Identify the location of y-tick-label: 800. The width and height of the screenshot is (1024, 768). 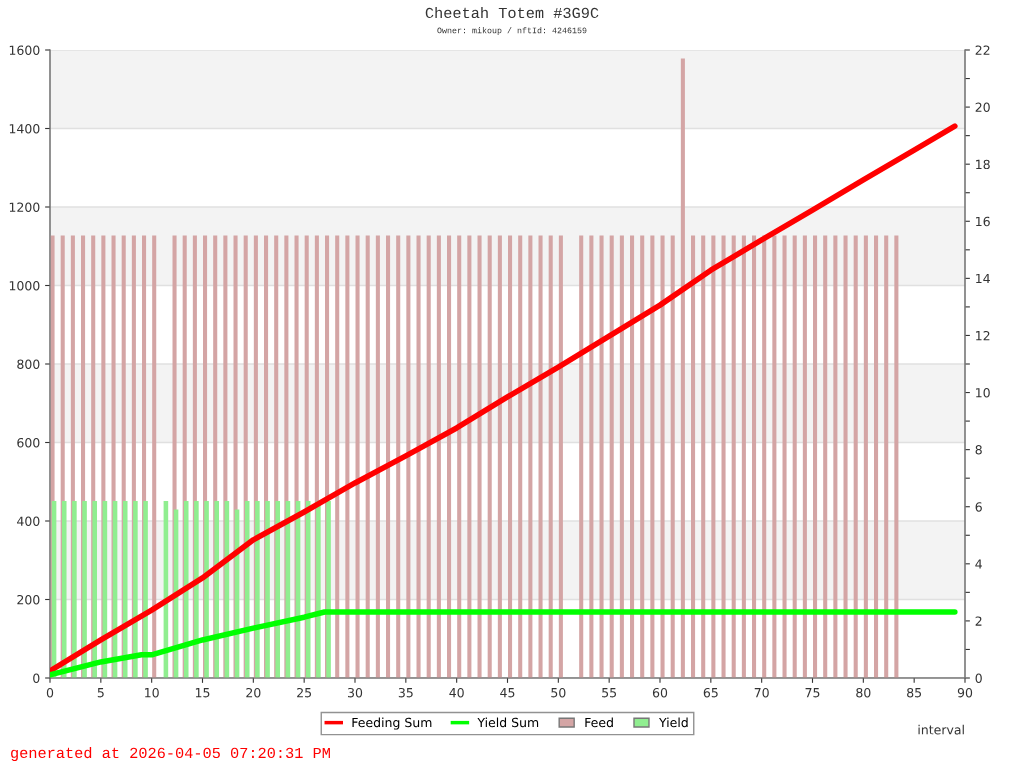
(28, 364).